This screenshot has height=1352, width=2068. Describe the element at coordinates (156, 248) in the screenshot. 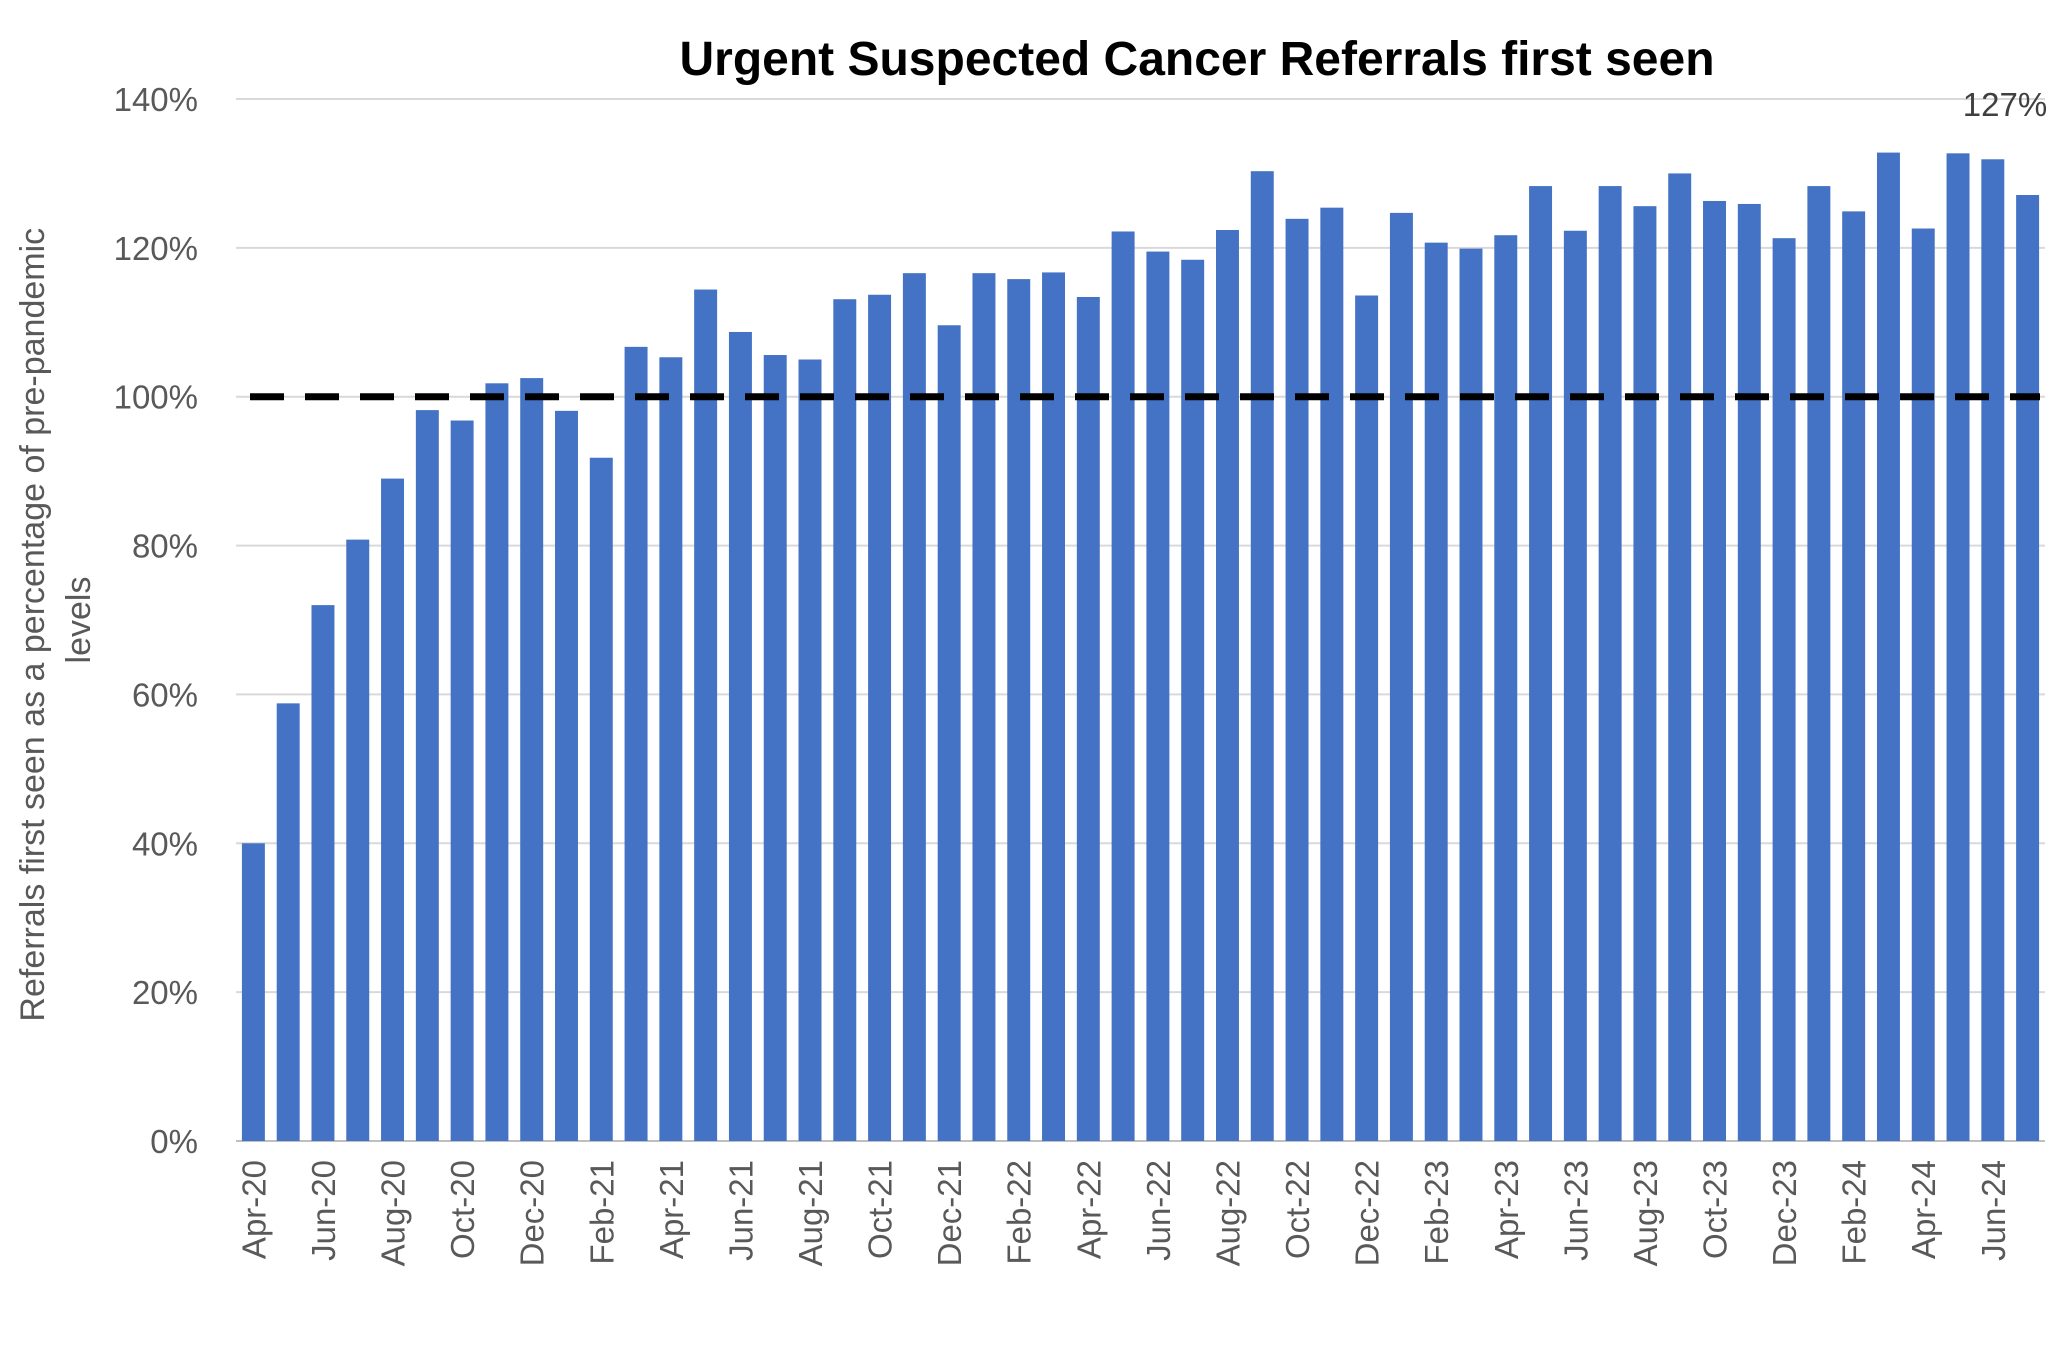

I see `y-tick-label: 120%` at that location.